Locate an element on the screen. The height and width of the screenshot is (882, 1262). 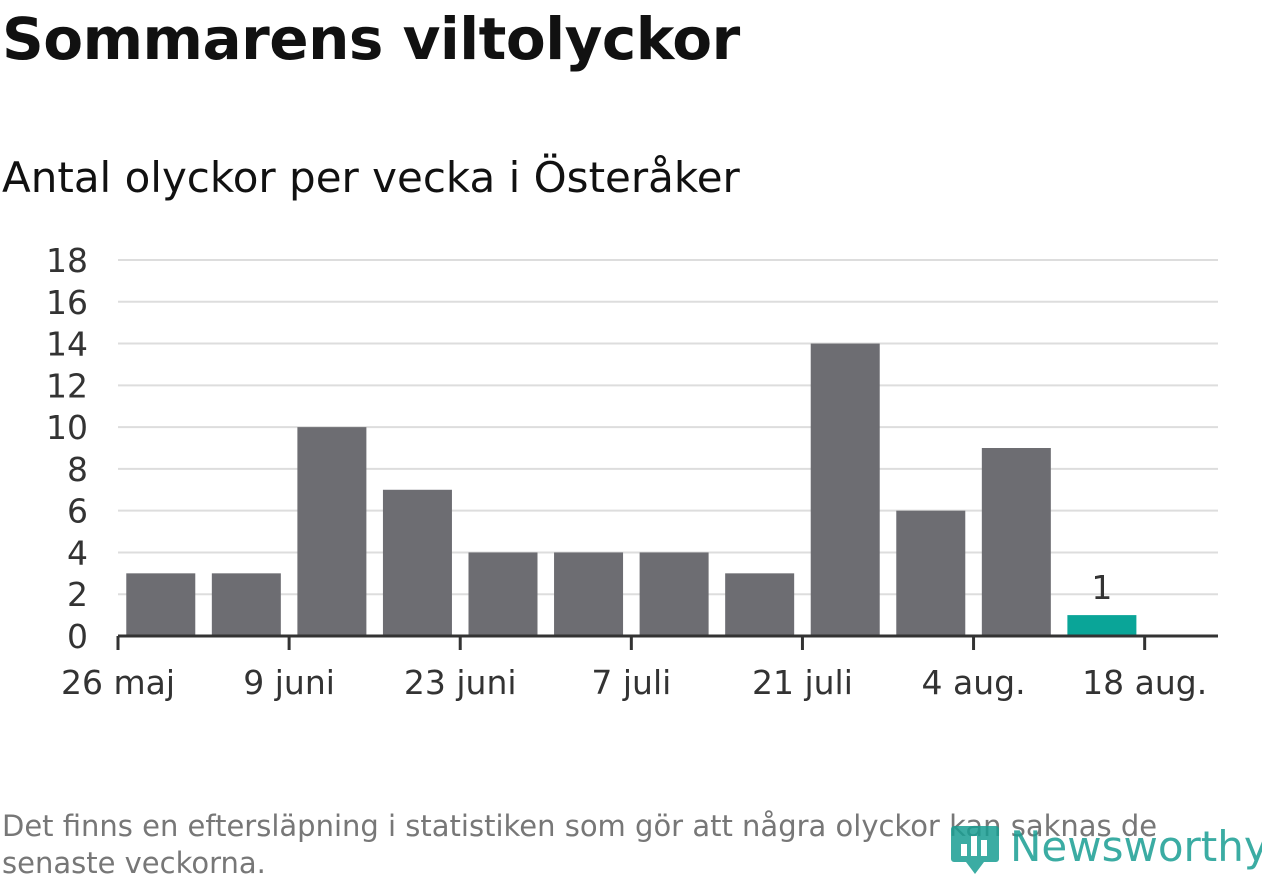
y-tick-label: 18 is located at coordinates (67, 260).